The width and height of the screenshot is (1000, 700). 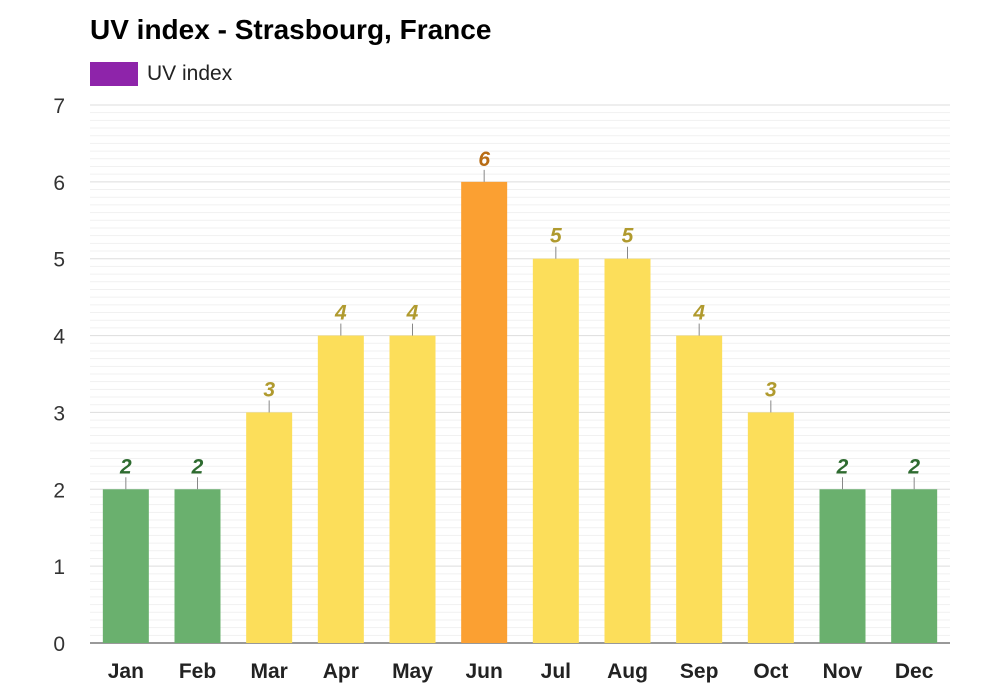 I want to click on x-tick-label: Sep, so click(x=699, y=671).